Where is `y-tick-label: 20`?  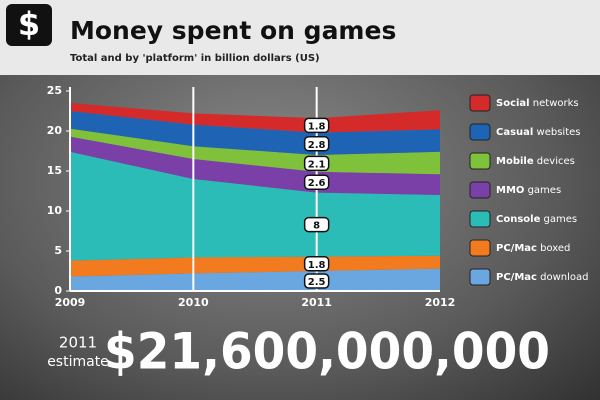 y-tick-label: 20 is located at coordinates (55, 130).